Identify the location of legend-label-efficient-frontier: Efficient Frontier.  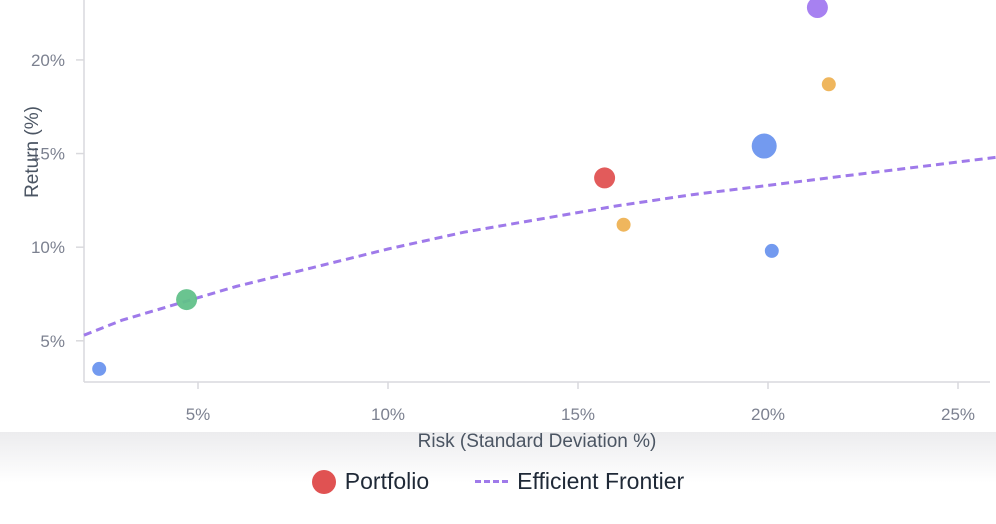
(601, 481).